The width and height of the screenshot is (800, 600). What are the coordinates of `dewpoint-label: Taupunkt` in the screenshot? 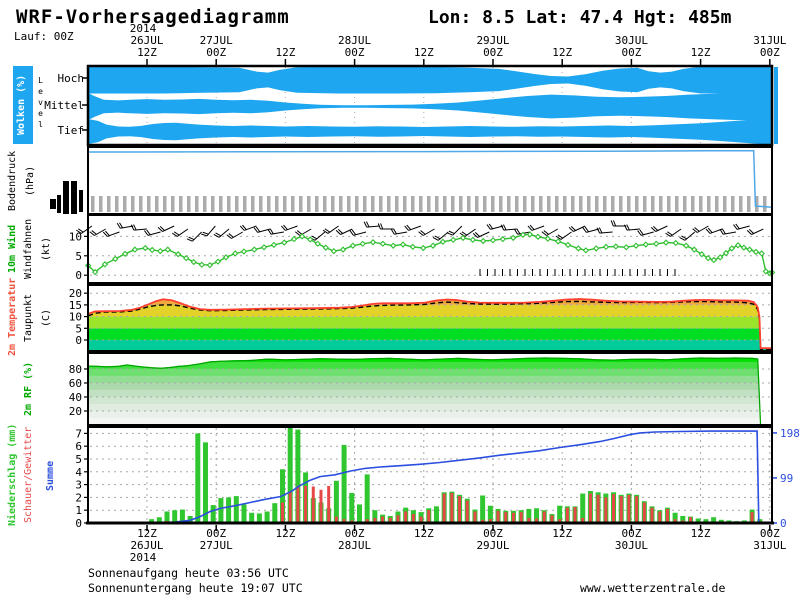 It's located at (28, 318).